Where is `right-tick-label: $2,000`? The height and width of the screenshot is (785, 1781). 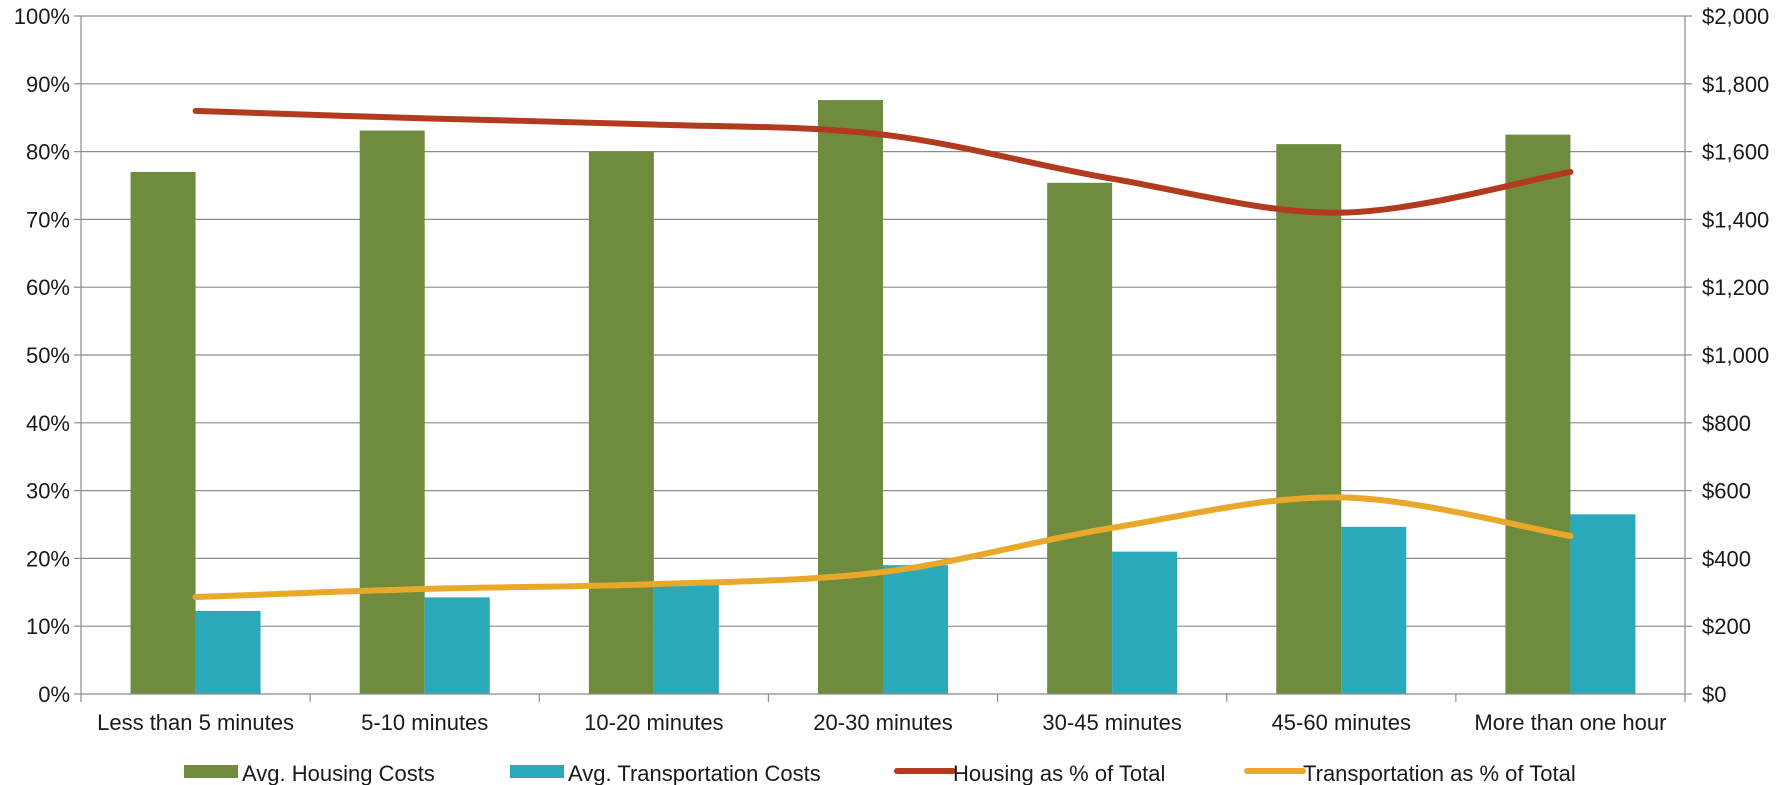 right-tick-label: $2,000 is located at coordinates (1735, 16).